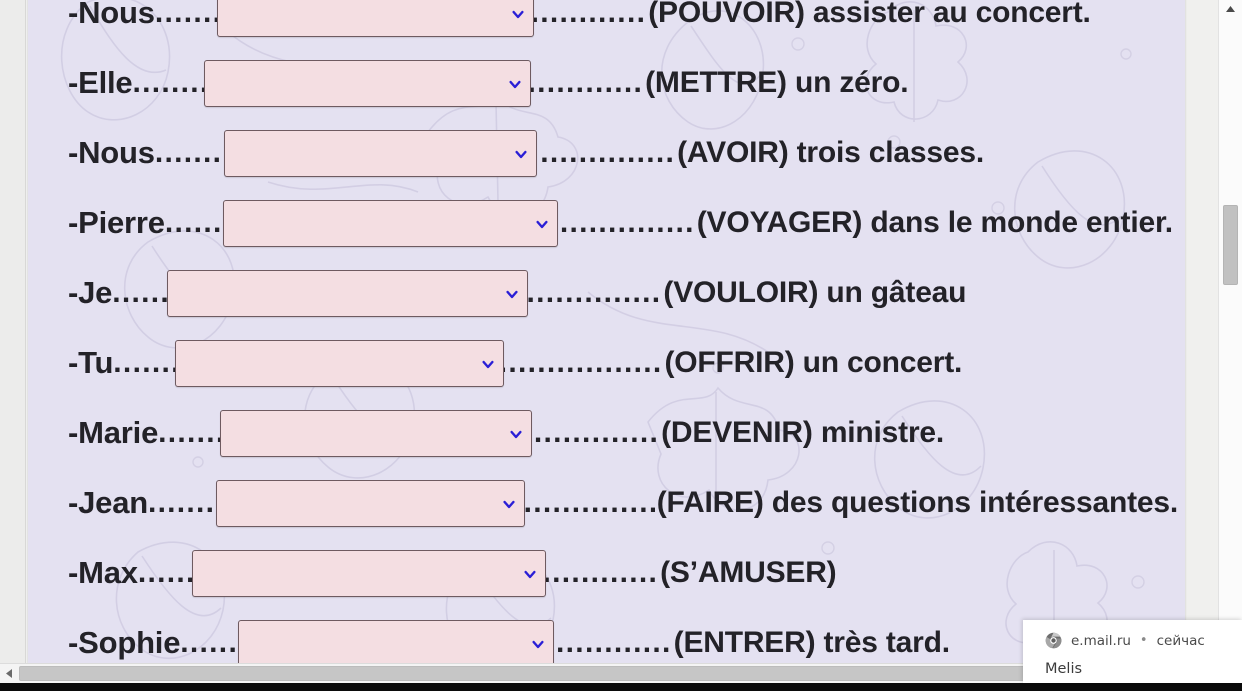 Image resolution: width=1242 pixels, height=691 pixels. I want to click on notification-header: e.mail.ru • сейчас, so click(1143, 640).